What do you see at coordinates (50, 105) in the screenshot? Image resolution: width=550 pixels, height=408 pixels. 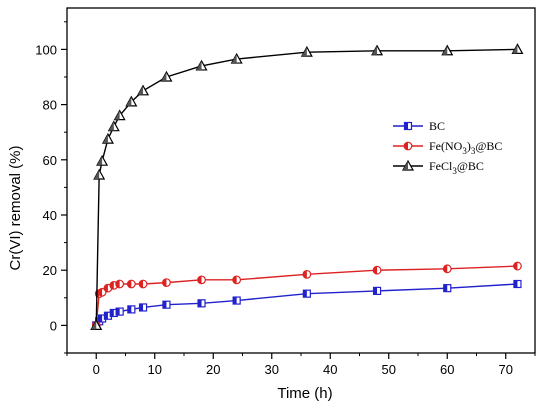 I see `y-tick-label: 80` at bounding box center [50, 105].